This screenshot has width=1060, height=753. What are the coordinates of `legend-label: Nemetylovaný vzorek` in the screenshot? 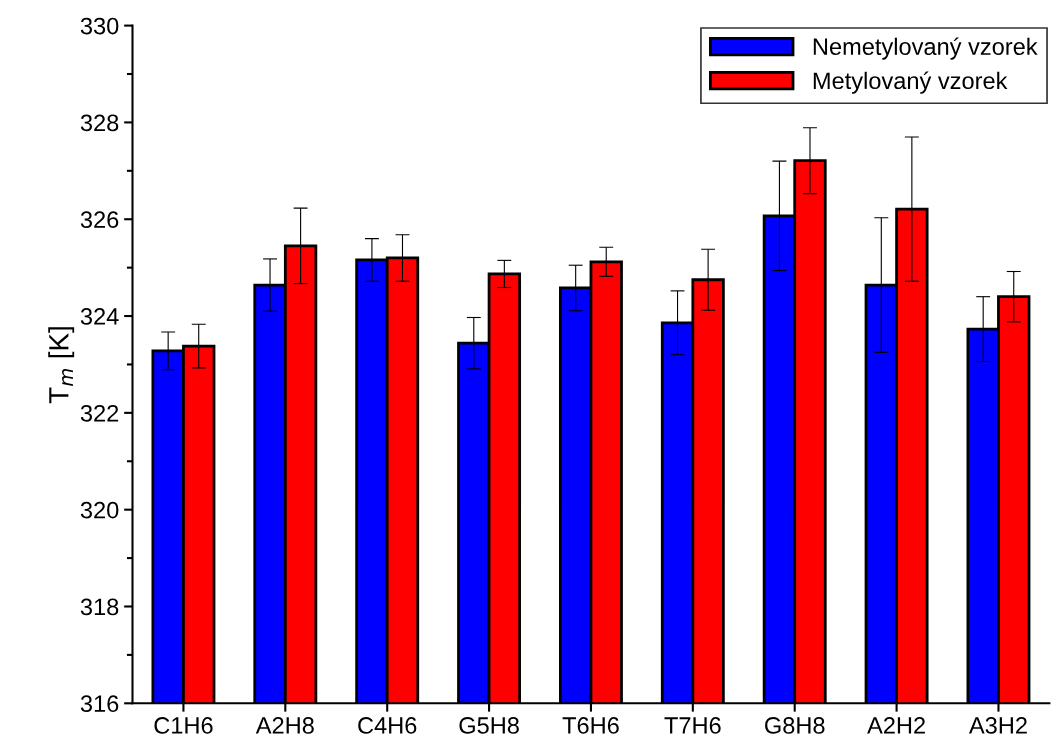 It's located at (925, 48).